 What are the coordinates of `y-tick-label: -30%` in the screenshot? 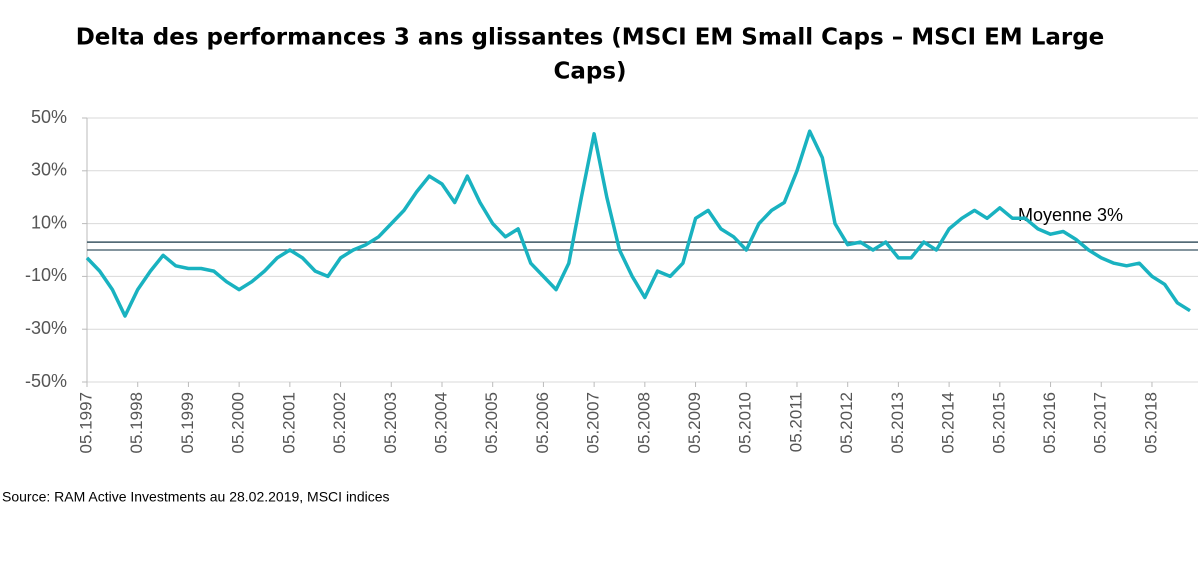 It's located at (46, 328).